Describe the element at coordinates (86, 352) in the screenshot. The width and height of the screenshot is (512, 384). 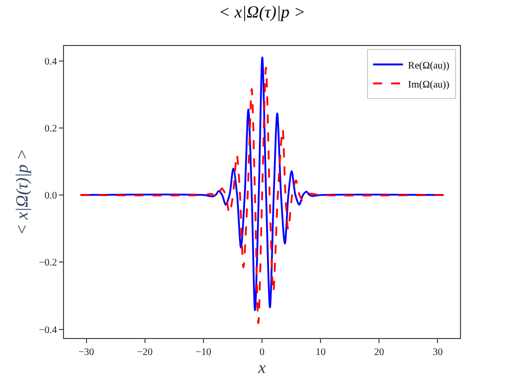
I see `x-tick-label: −30` at that location.